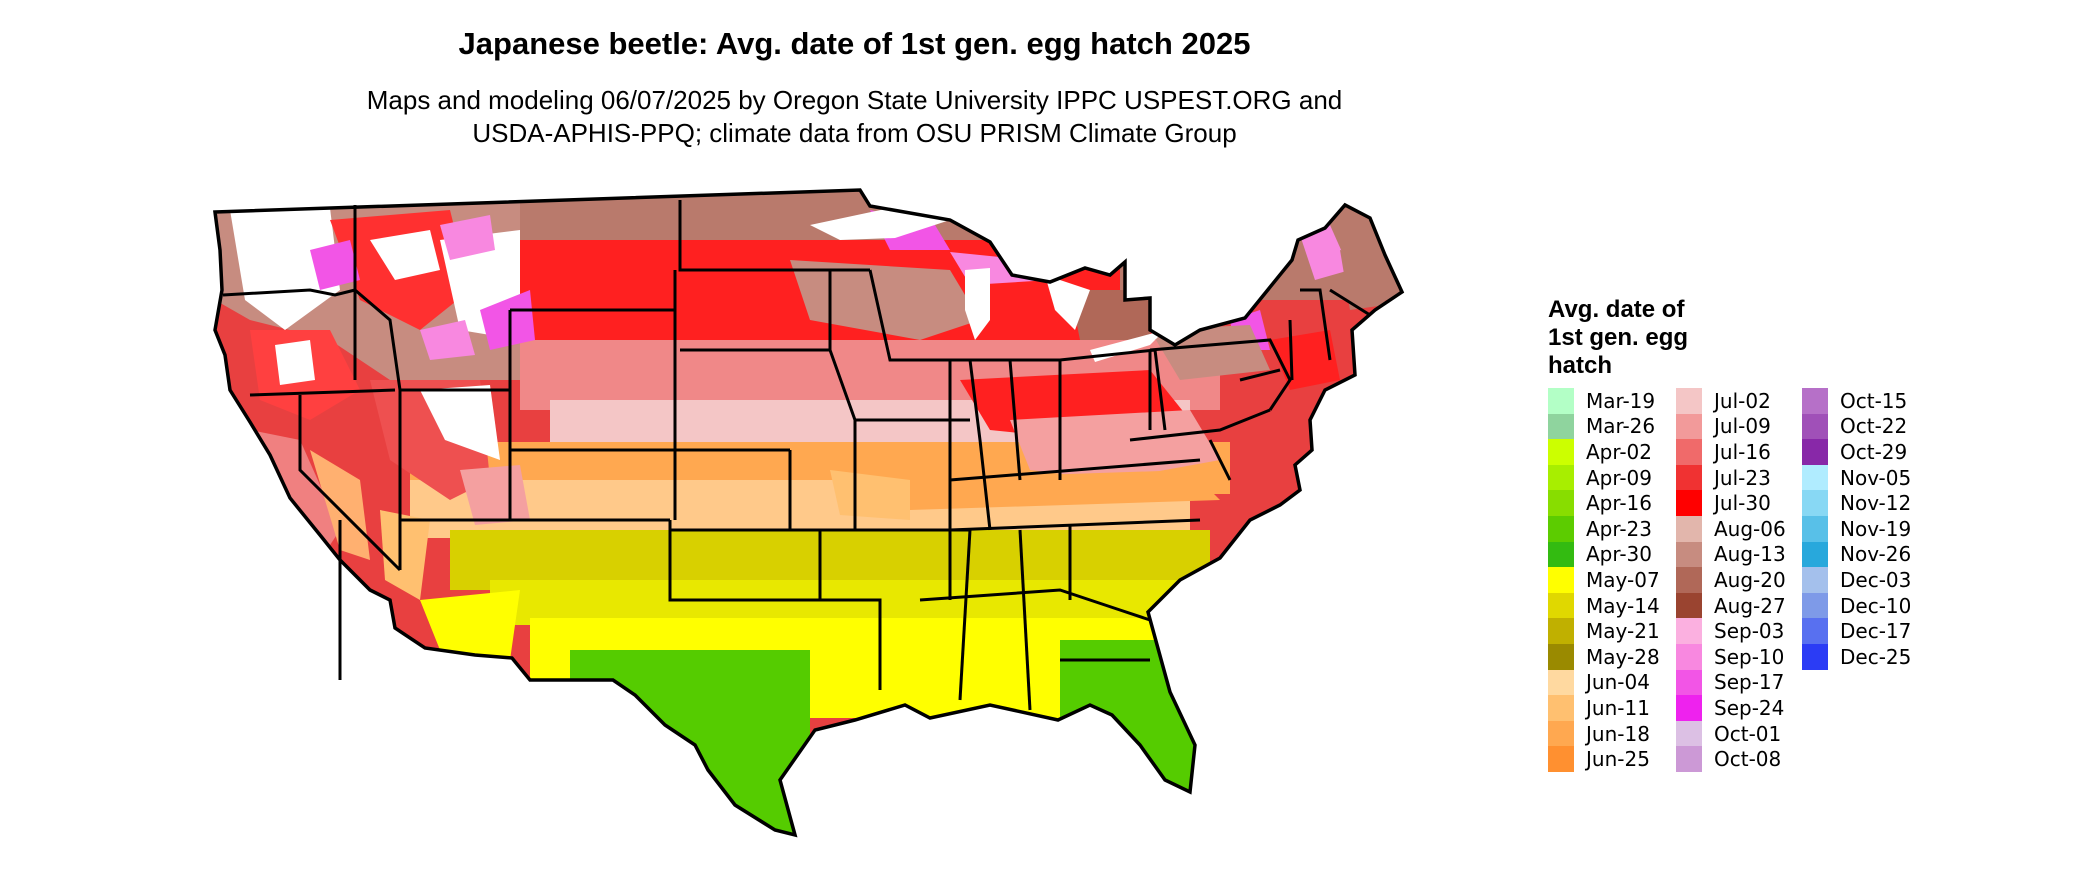  What do you see at coordinates (1618, 682) in the screenshot?
I see `legend-label: Jun-04` at bounding box center [1618, 682].